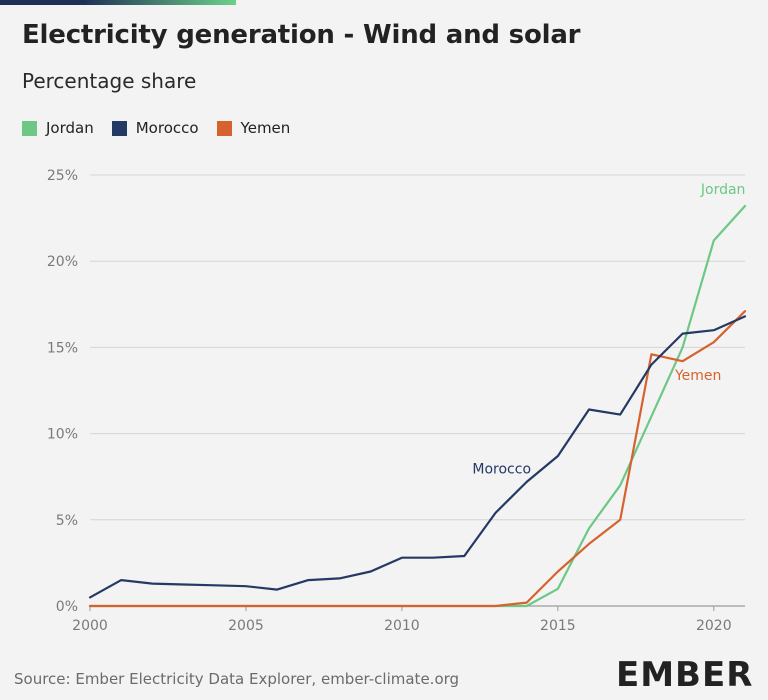 This screenshot has height=700, width=768. Describe the element at coordinates (167, 128) in the screenshot. I see `legend-label-morocco: Morocco` at that location.